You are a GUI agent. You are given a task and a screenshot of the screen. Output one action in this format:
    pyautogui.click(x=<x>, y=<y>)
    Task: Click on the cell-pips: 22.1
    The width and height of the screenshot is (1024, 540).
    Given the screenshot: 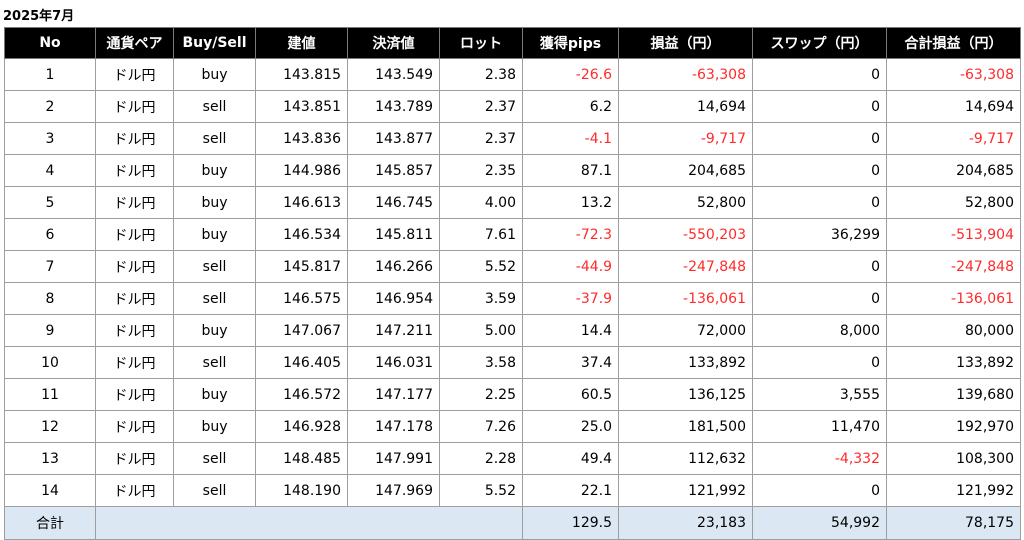 What is the action you would take?
    pyautogui.click(x=570, y=490)
    